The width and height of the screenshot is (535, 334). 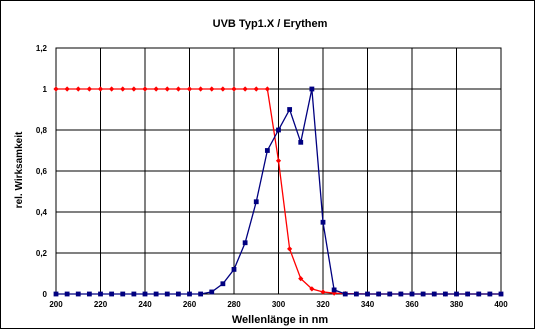 What do you see at coordinates (42, 212) in the screenshot?
I see `y-tick-label: 0,4` at bounding box center [42, 212].